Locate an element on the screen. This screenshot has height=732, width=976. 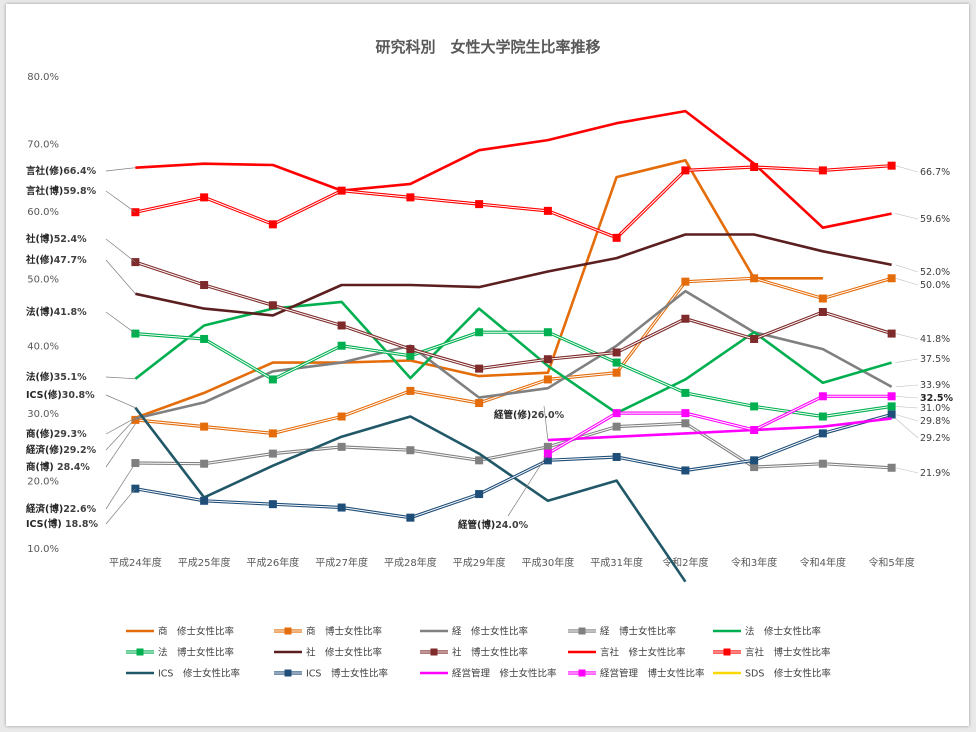
x-tick-label: 令和3年度 is located at coordinates (754, 562).